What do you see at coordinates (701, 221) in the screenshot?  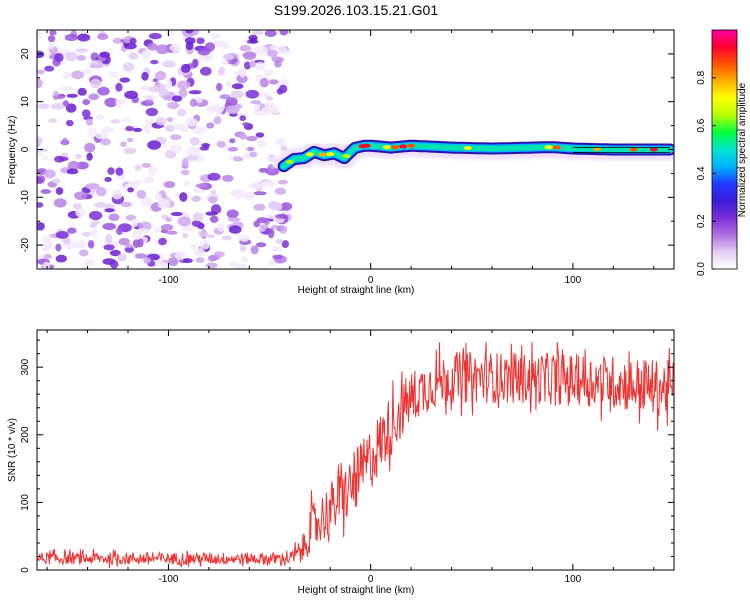 I see `colorbar-tick-label: 0.2` at bounding box center [701, 221].